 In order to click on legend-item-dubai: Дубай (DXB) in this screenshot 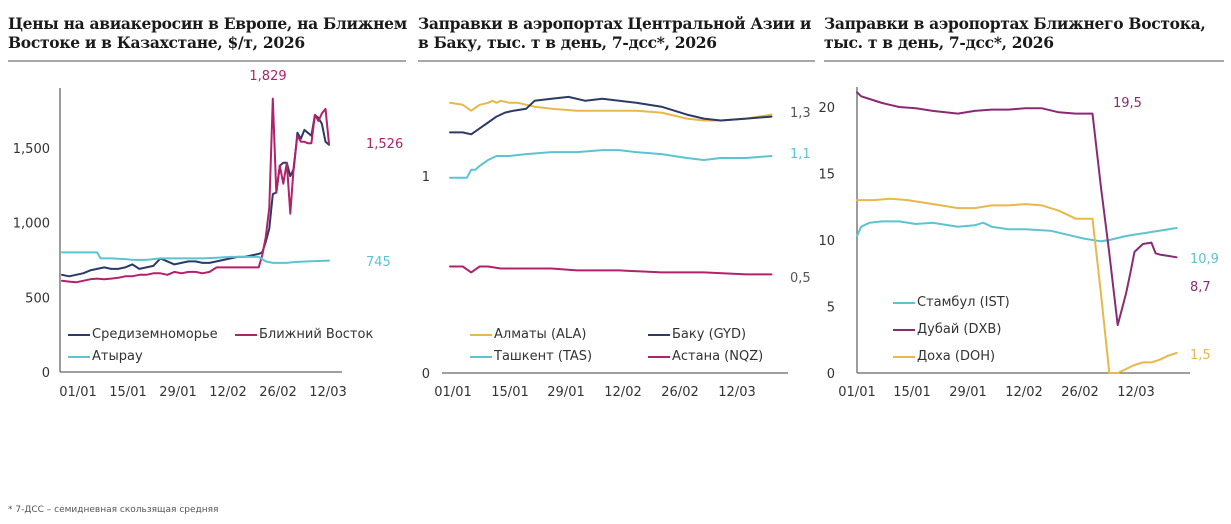, I will do `click(947, 329)`.